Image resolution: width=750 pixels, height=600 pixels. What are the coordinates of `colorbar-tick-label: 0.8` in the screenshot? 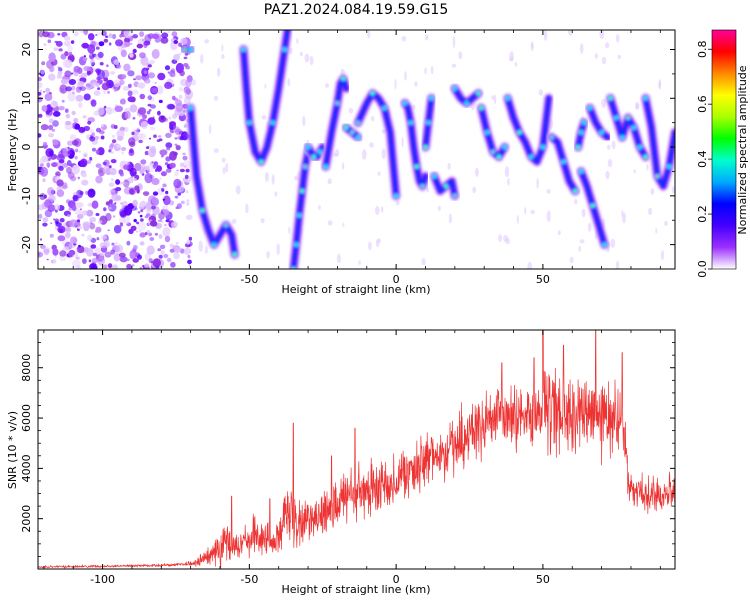 It's located at (702, 49).